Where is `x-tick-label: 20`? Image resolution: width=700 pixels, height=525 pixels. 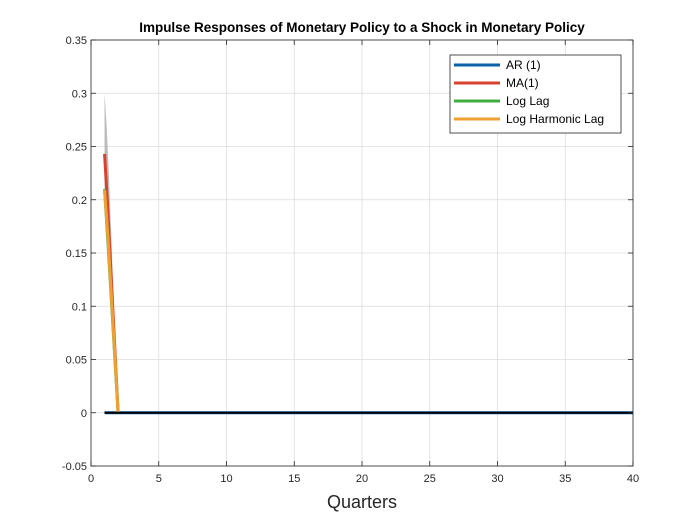 x-tick-label: 20 is located at coordinates (362, 479).